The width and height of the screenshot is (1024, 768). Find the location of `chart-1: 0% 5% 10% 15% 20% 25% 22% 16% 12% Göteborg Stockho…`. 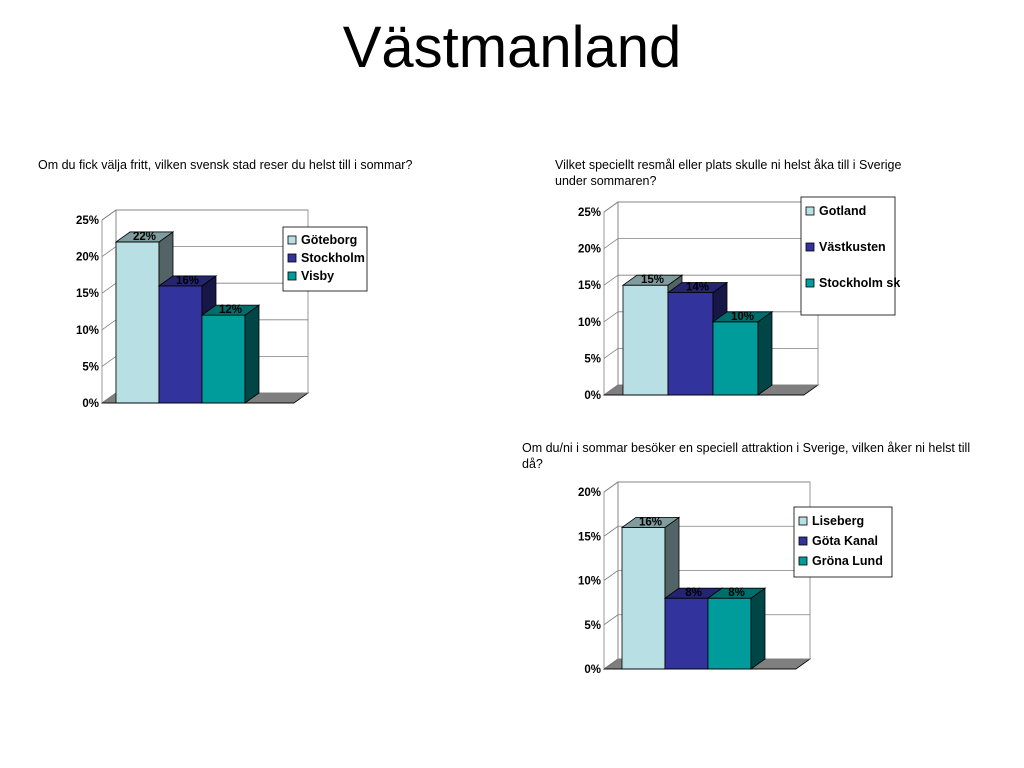

chart-1: 0% 5% 10% 15% 20% 25% 22% 16% 12% Göteborg Stockho… is located at coordinates (222, 309).